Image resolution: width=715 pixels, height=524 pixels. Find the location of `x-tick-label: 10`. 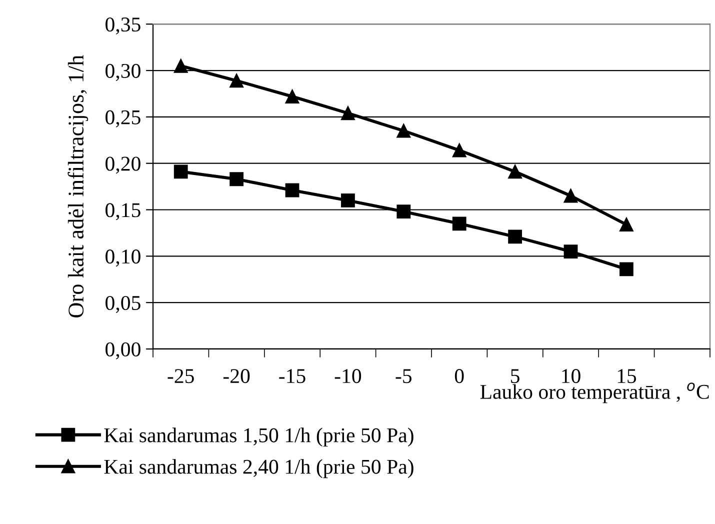

x-tick-label: 10 is located at coordinates (571, 376).